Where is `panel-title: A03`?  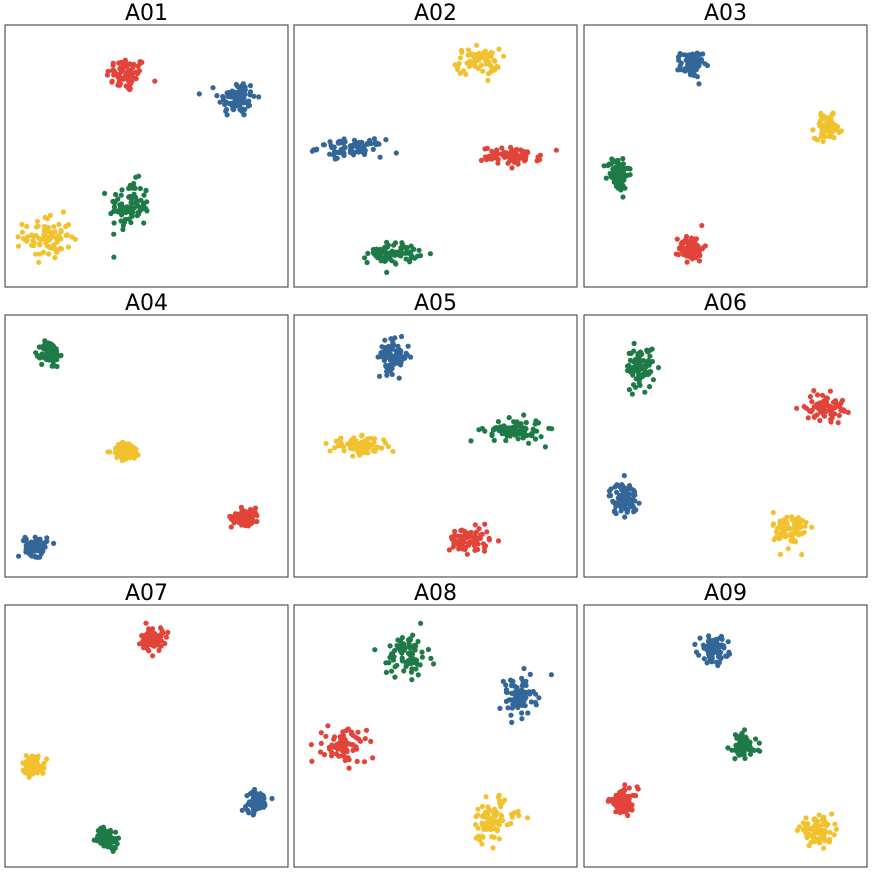
panel-title: A03 is located at coordinates (725, 13).